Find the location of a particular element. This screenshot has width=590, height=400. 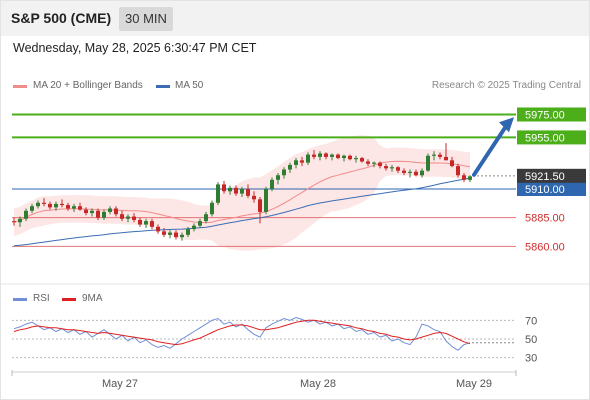

x-tick-label: May 27 is located at coordinates (120, 384).